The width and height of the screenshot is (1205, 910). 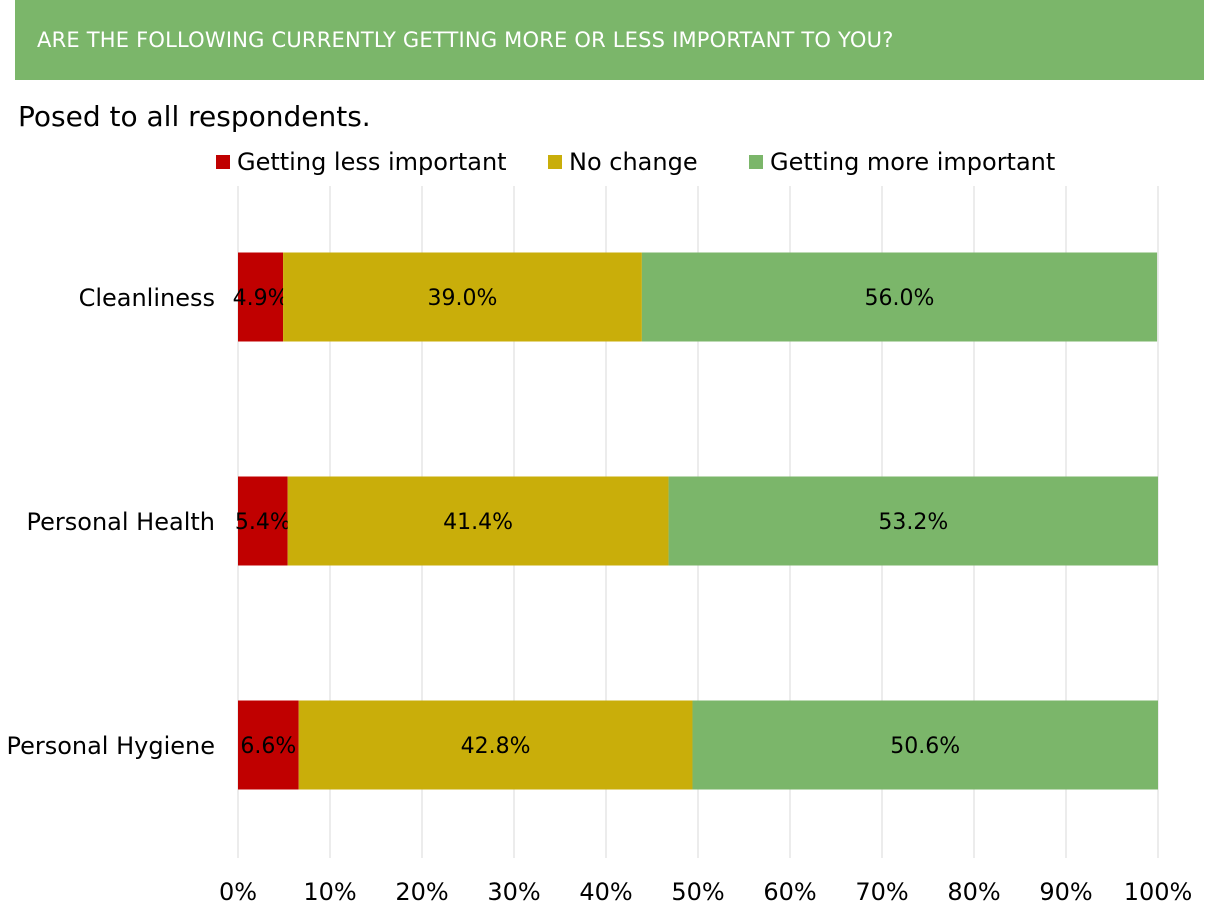 What do you see at coordinates (605, 892) in the screenshot?
I see `x-tick-label: 40%` at bounding box center [605, 892].